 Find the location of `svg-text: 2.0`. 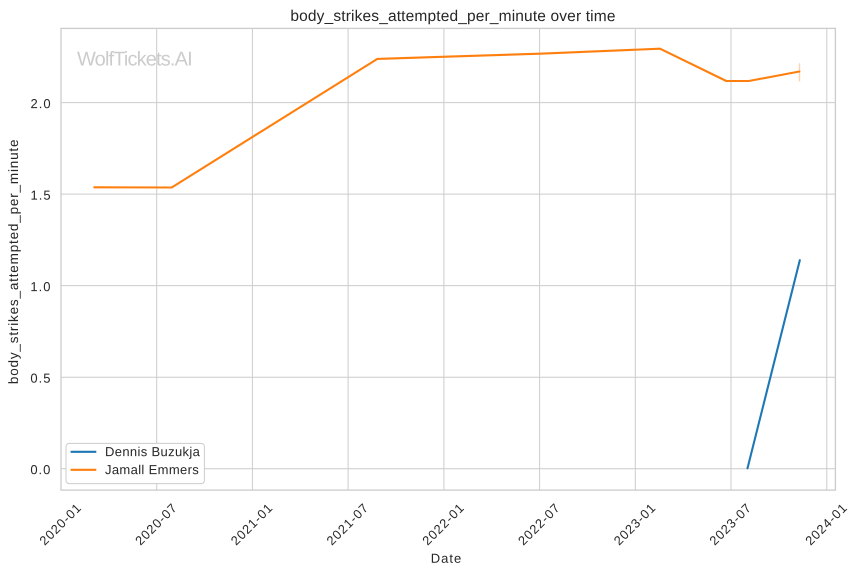

svg-text: 2.0 is located at coordinates (41, 103).